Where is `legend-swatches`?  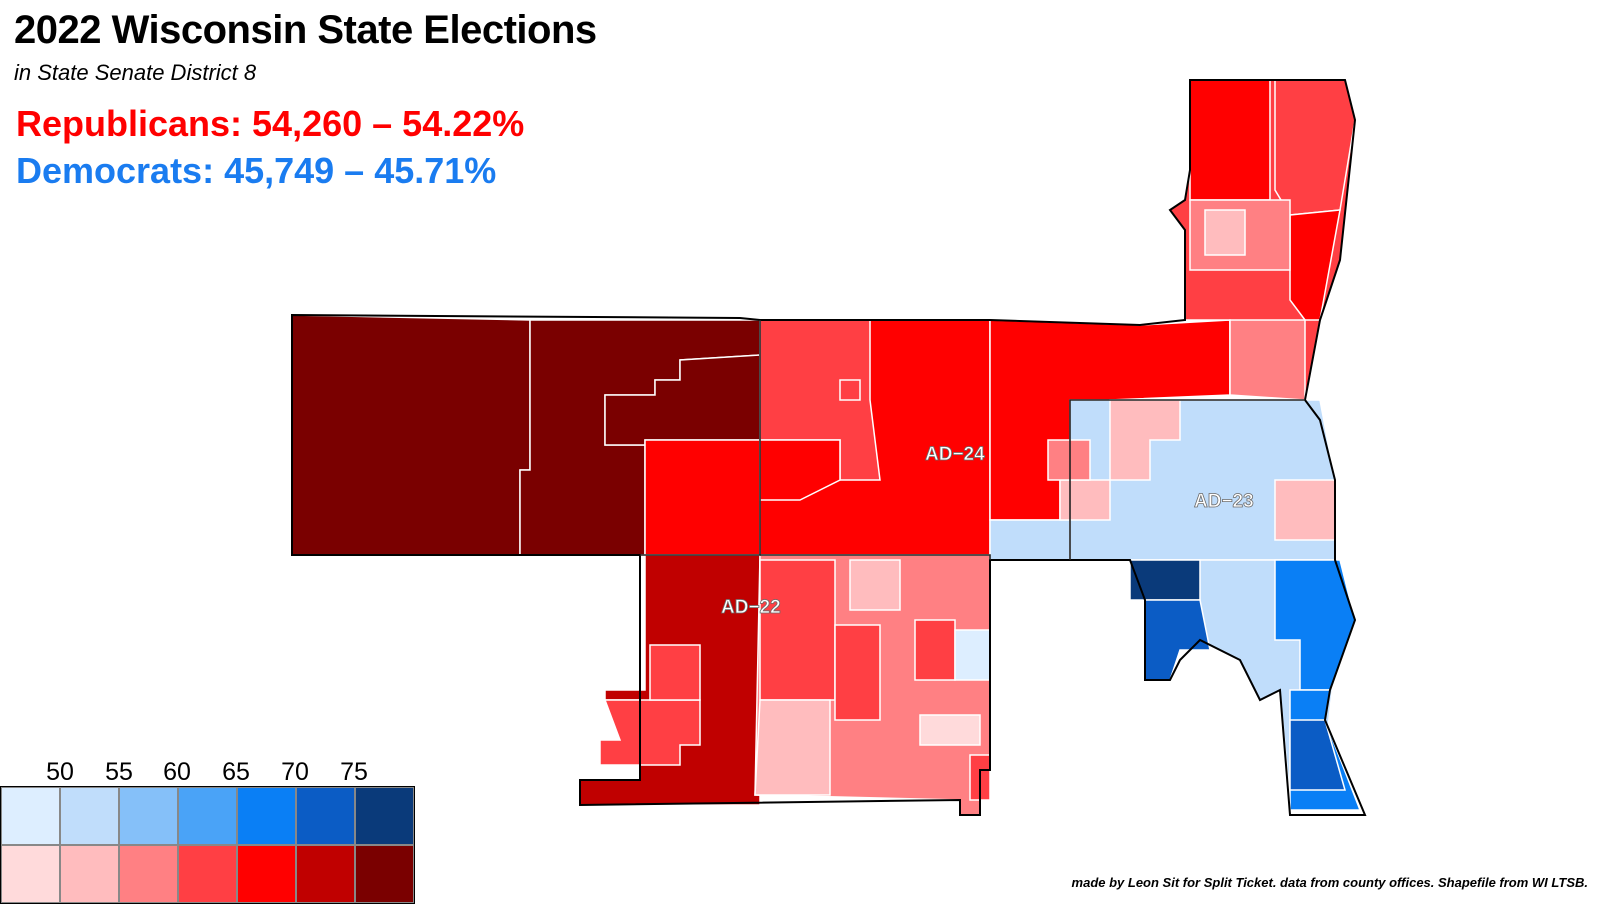 legend-swatches is located at coordinates (207, 845).